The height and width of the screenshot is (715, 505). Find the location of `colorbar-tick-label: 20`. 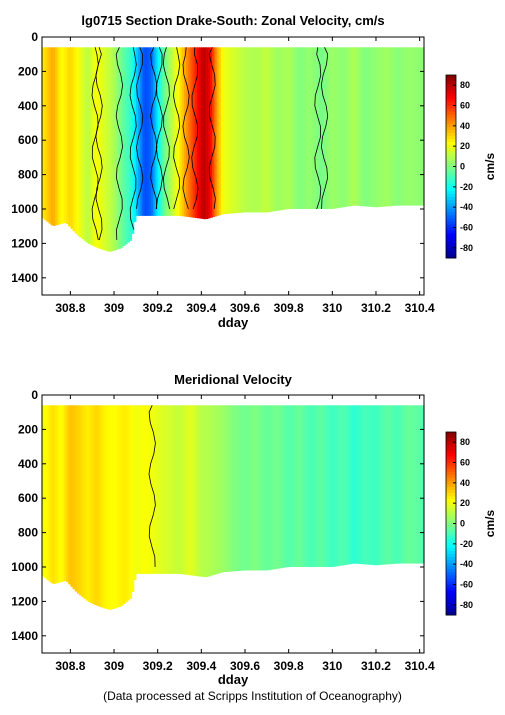

colorbar-tick-label: 20 is located at coordinates (465, 503).